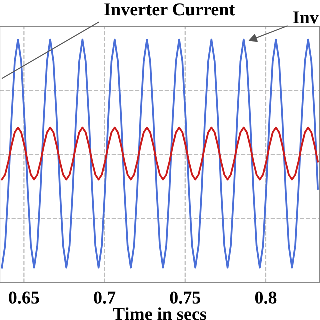 The width and height of the screenshot is (320, 320). Describe the element at coordinates (185, 298) in the screenshot. I see `x-tick-label: 0.75` at that location.